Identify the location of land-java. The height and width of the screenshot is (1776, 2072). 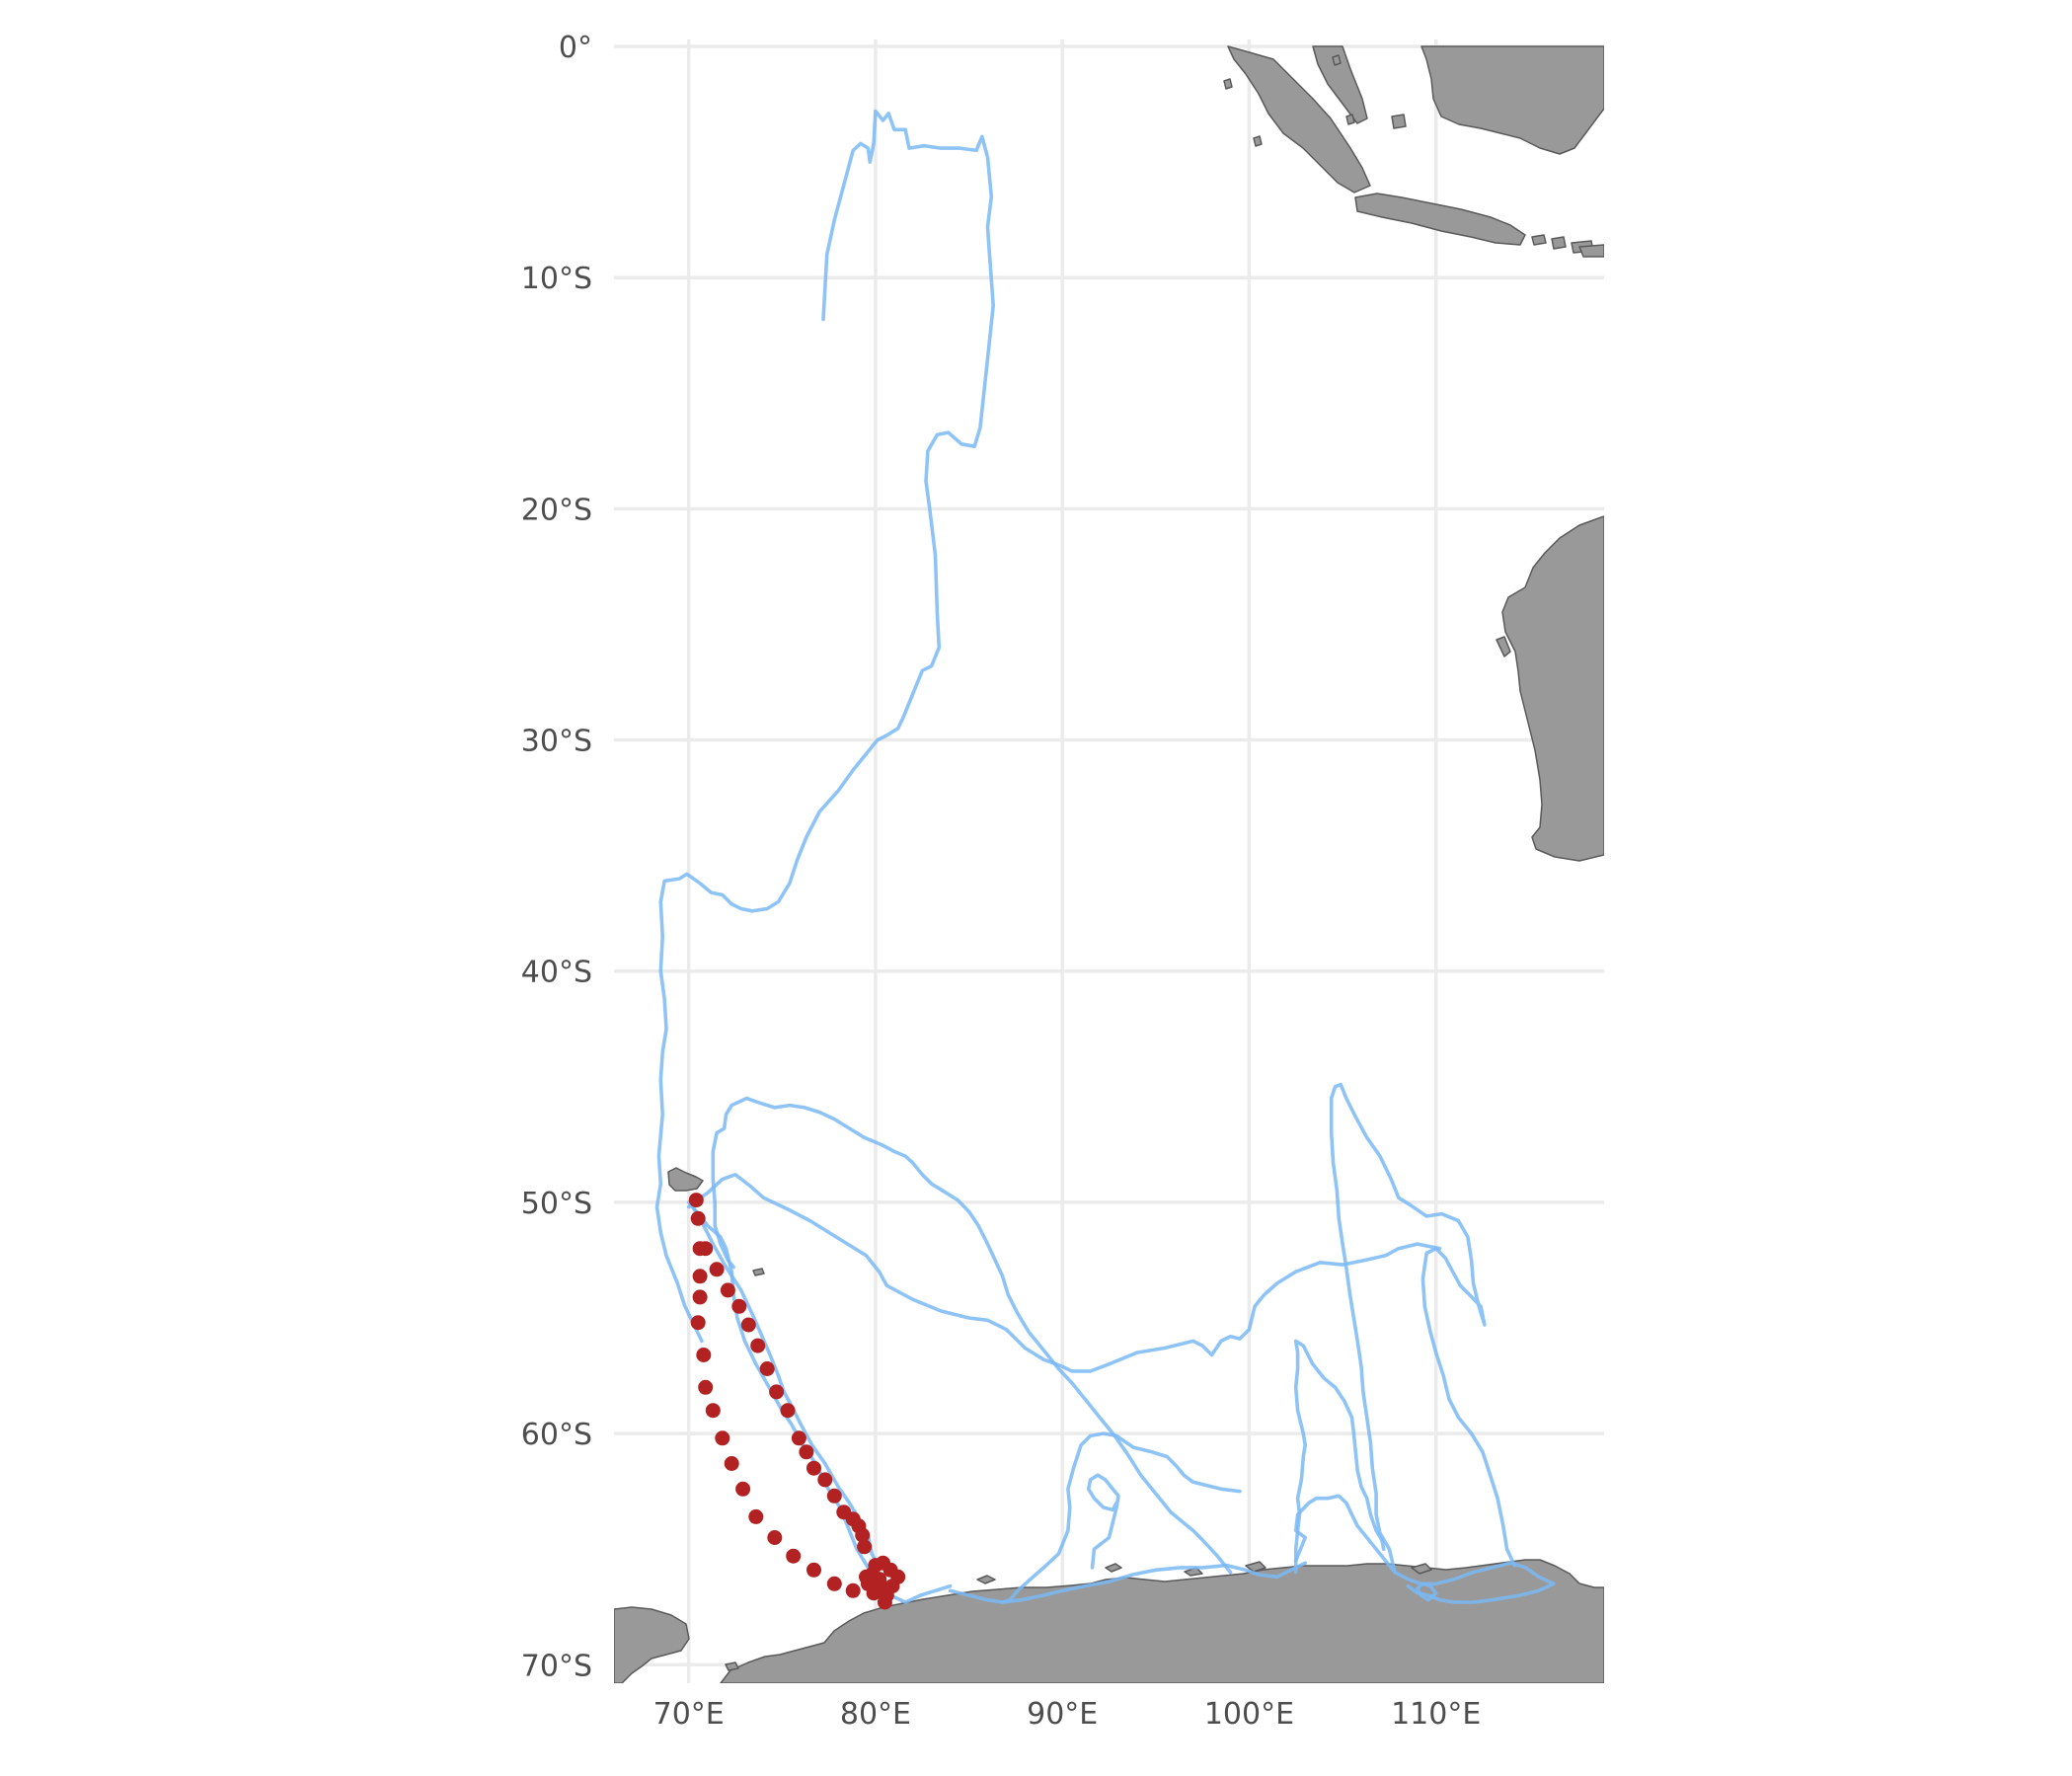
(1440, 220).